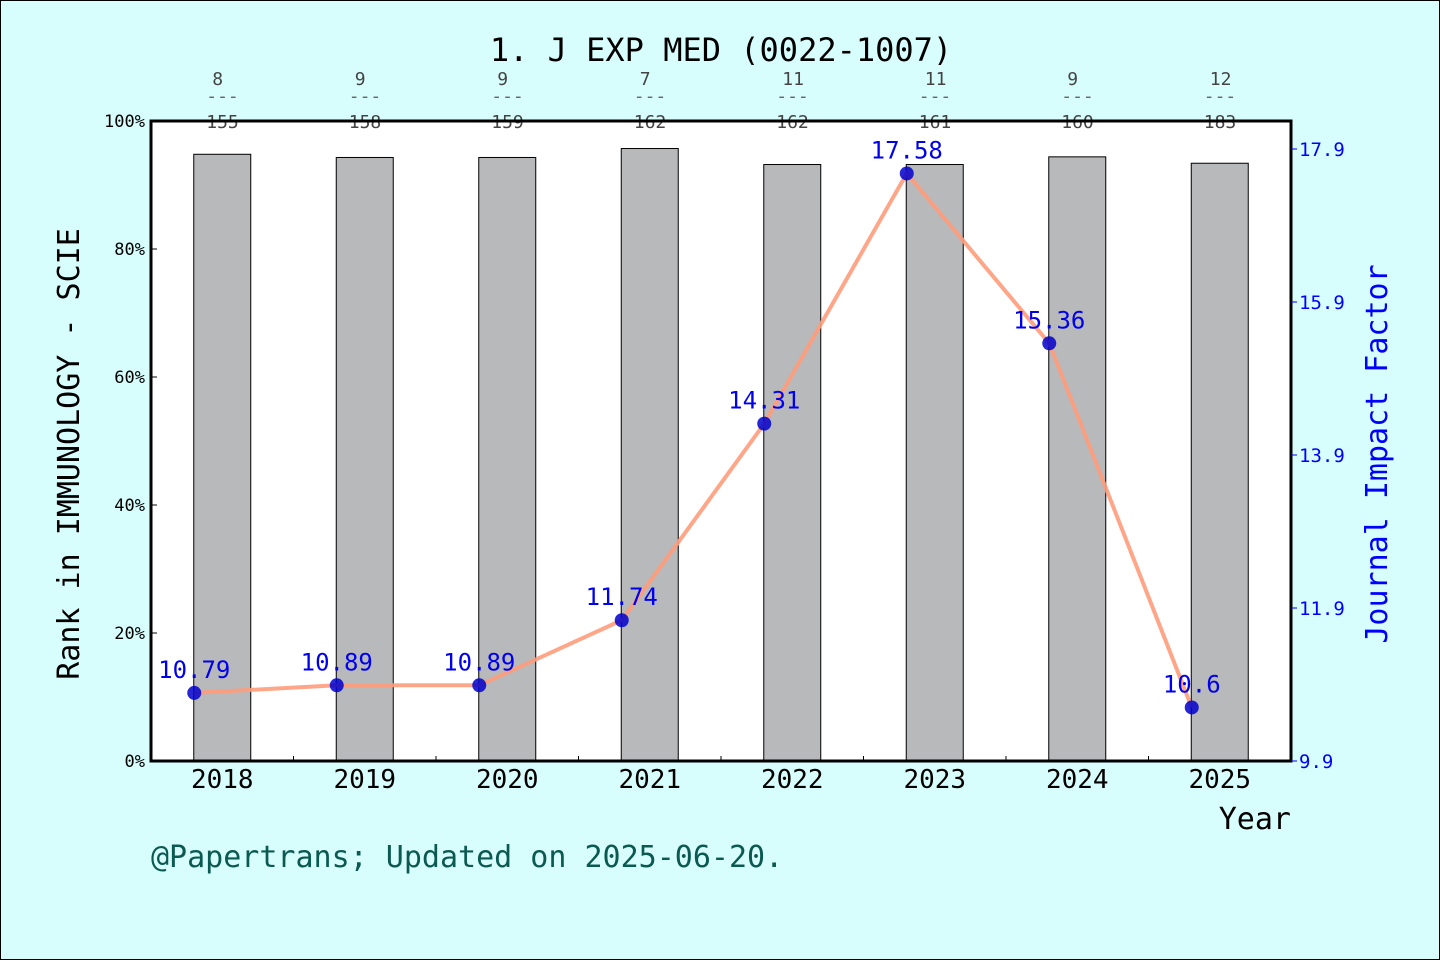 This screenshot has width=1440, height=960. I want to click on impact-factor-label-2024: 15.36, so click(1049, 320).